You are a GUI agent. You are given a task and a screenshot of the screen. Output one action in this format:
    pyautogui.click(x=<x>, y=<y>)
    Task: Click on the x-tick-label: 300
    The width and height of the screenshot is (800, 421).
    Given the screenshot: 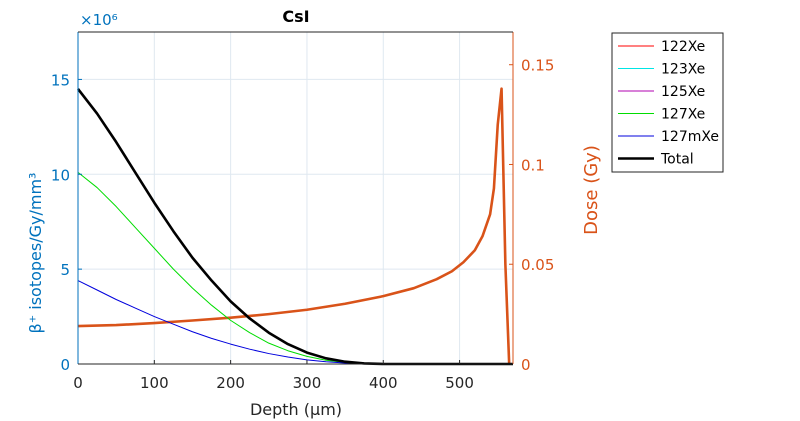 What is the action you would take?
    pyautogui.click(x=307, y=383)
    